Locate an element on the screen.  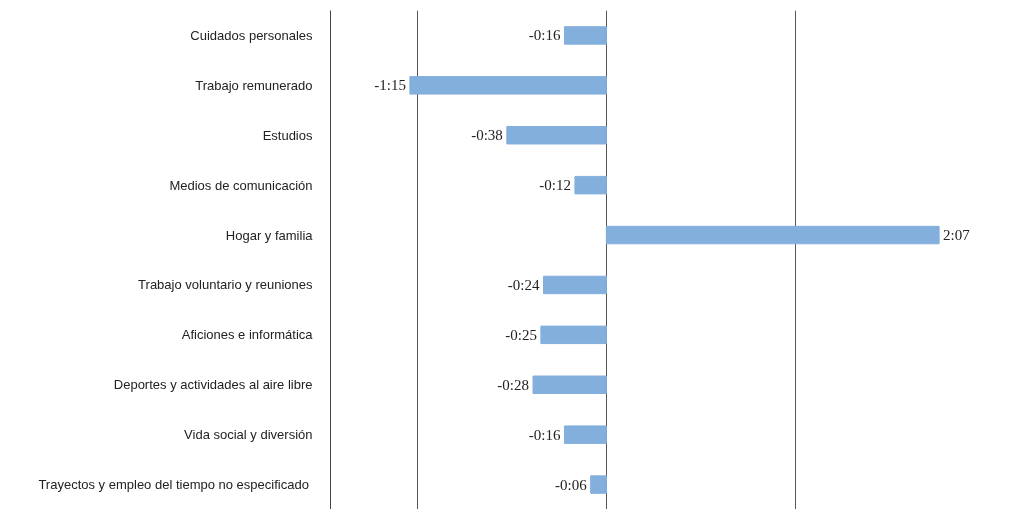
y-tick-label: Vida social y diversión is located at coordinates (248, 435).